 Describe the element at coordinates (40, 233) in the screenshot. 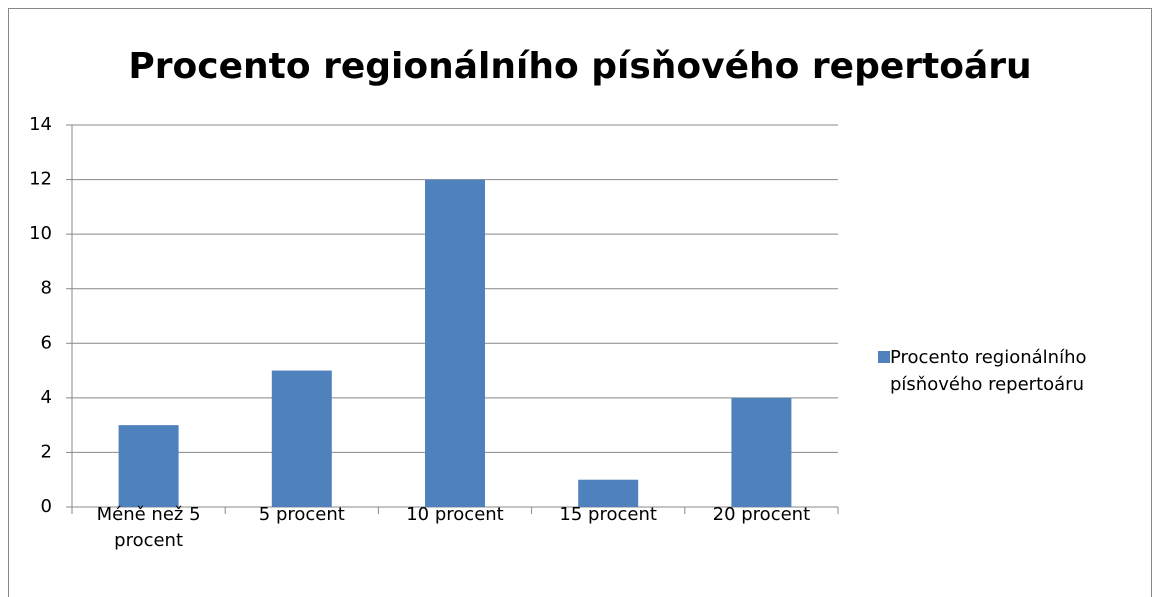

I see `y-tick-label: 10` at that location.